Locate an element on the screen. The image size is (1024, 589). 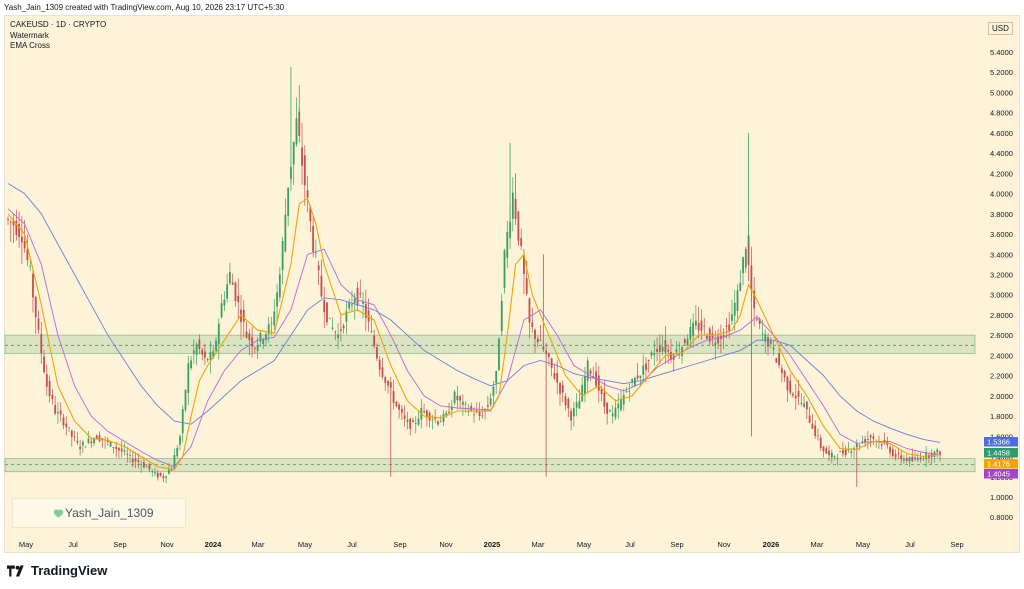
price-badge-label: 1.4045 is located at coordinates (998, 474).